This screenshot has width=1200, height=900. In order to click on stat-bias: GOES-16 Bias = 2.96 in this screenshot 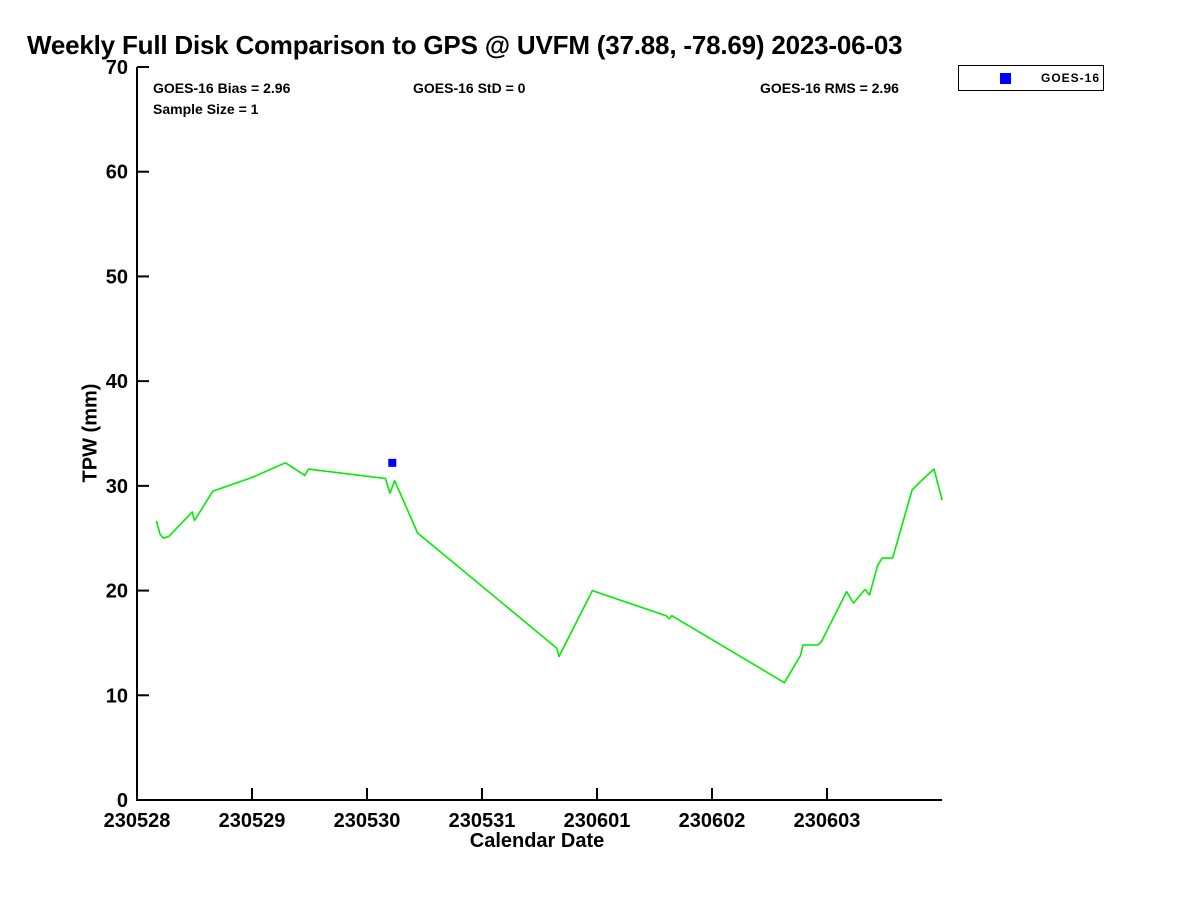, I will do `click(222, 88)`.